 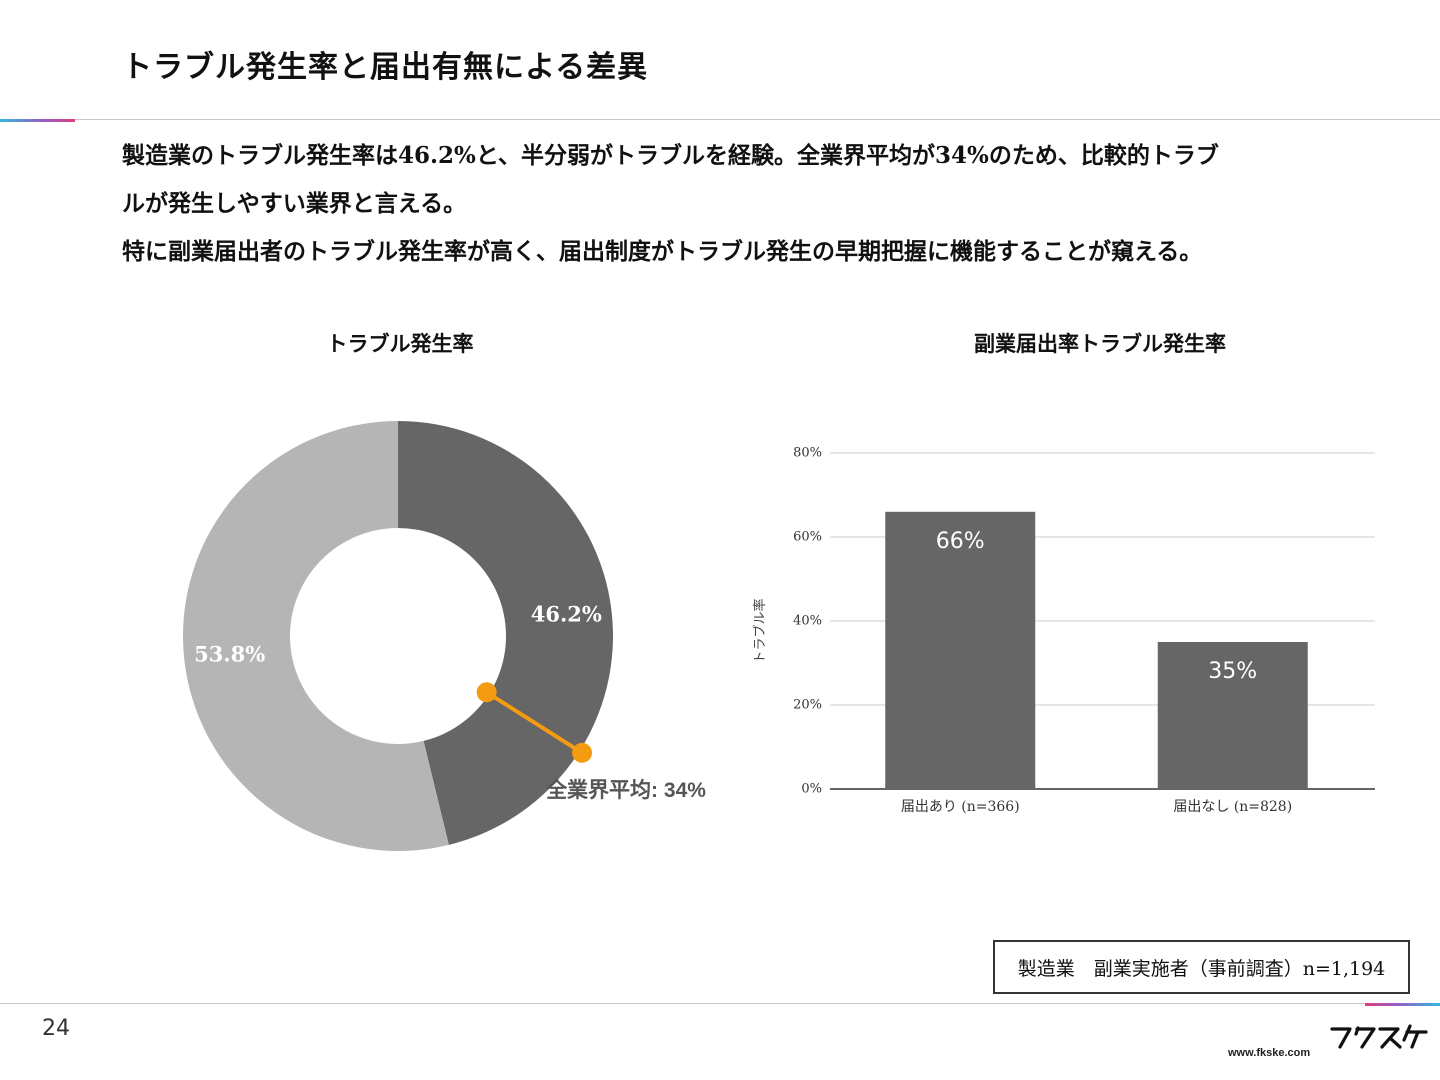 I want to click on average-marker-label: 全業界平均: 34%, so click(x=625, y=790).